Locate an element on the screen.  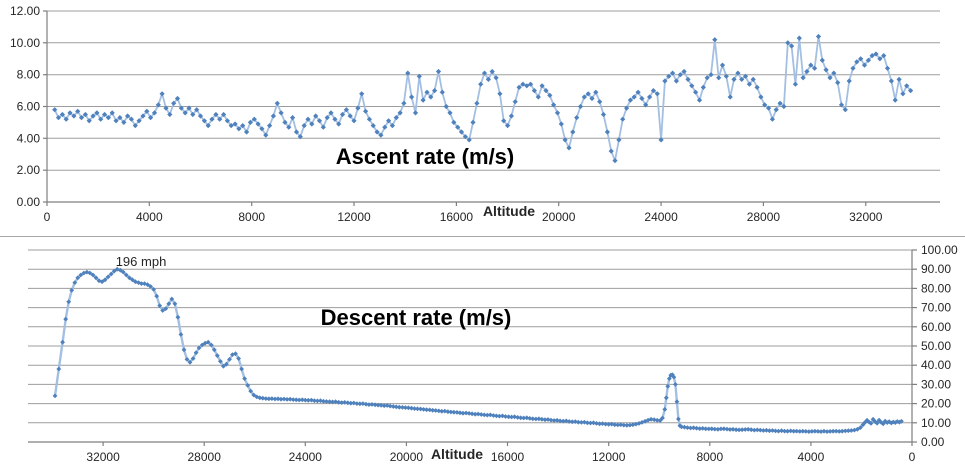
y-tick-label: 20.00 is located at coordinates (936, 404).